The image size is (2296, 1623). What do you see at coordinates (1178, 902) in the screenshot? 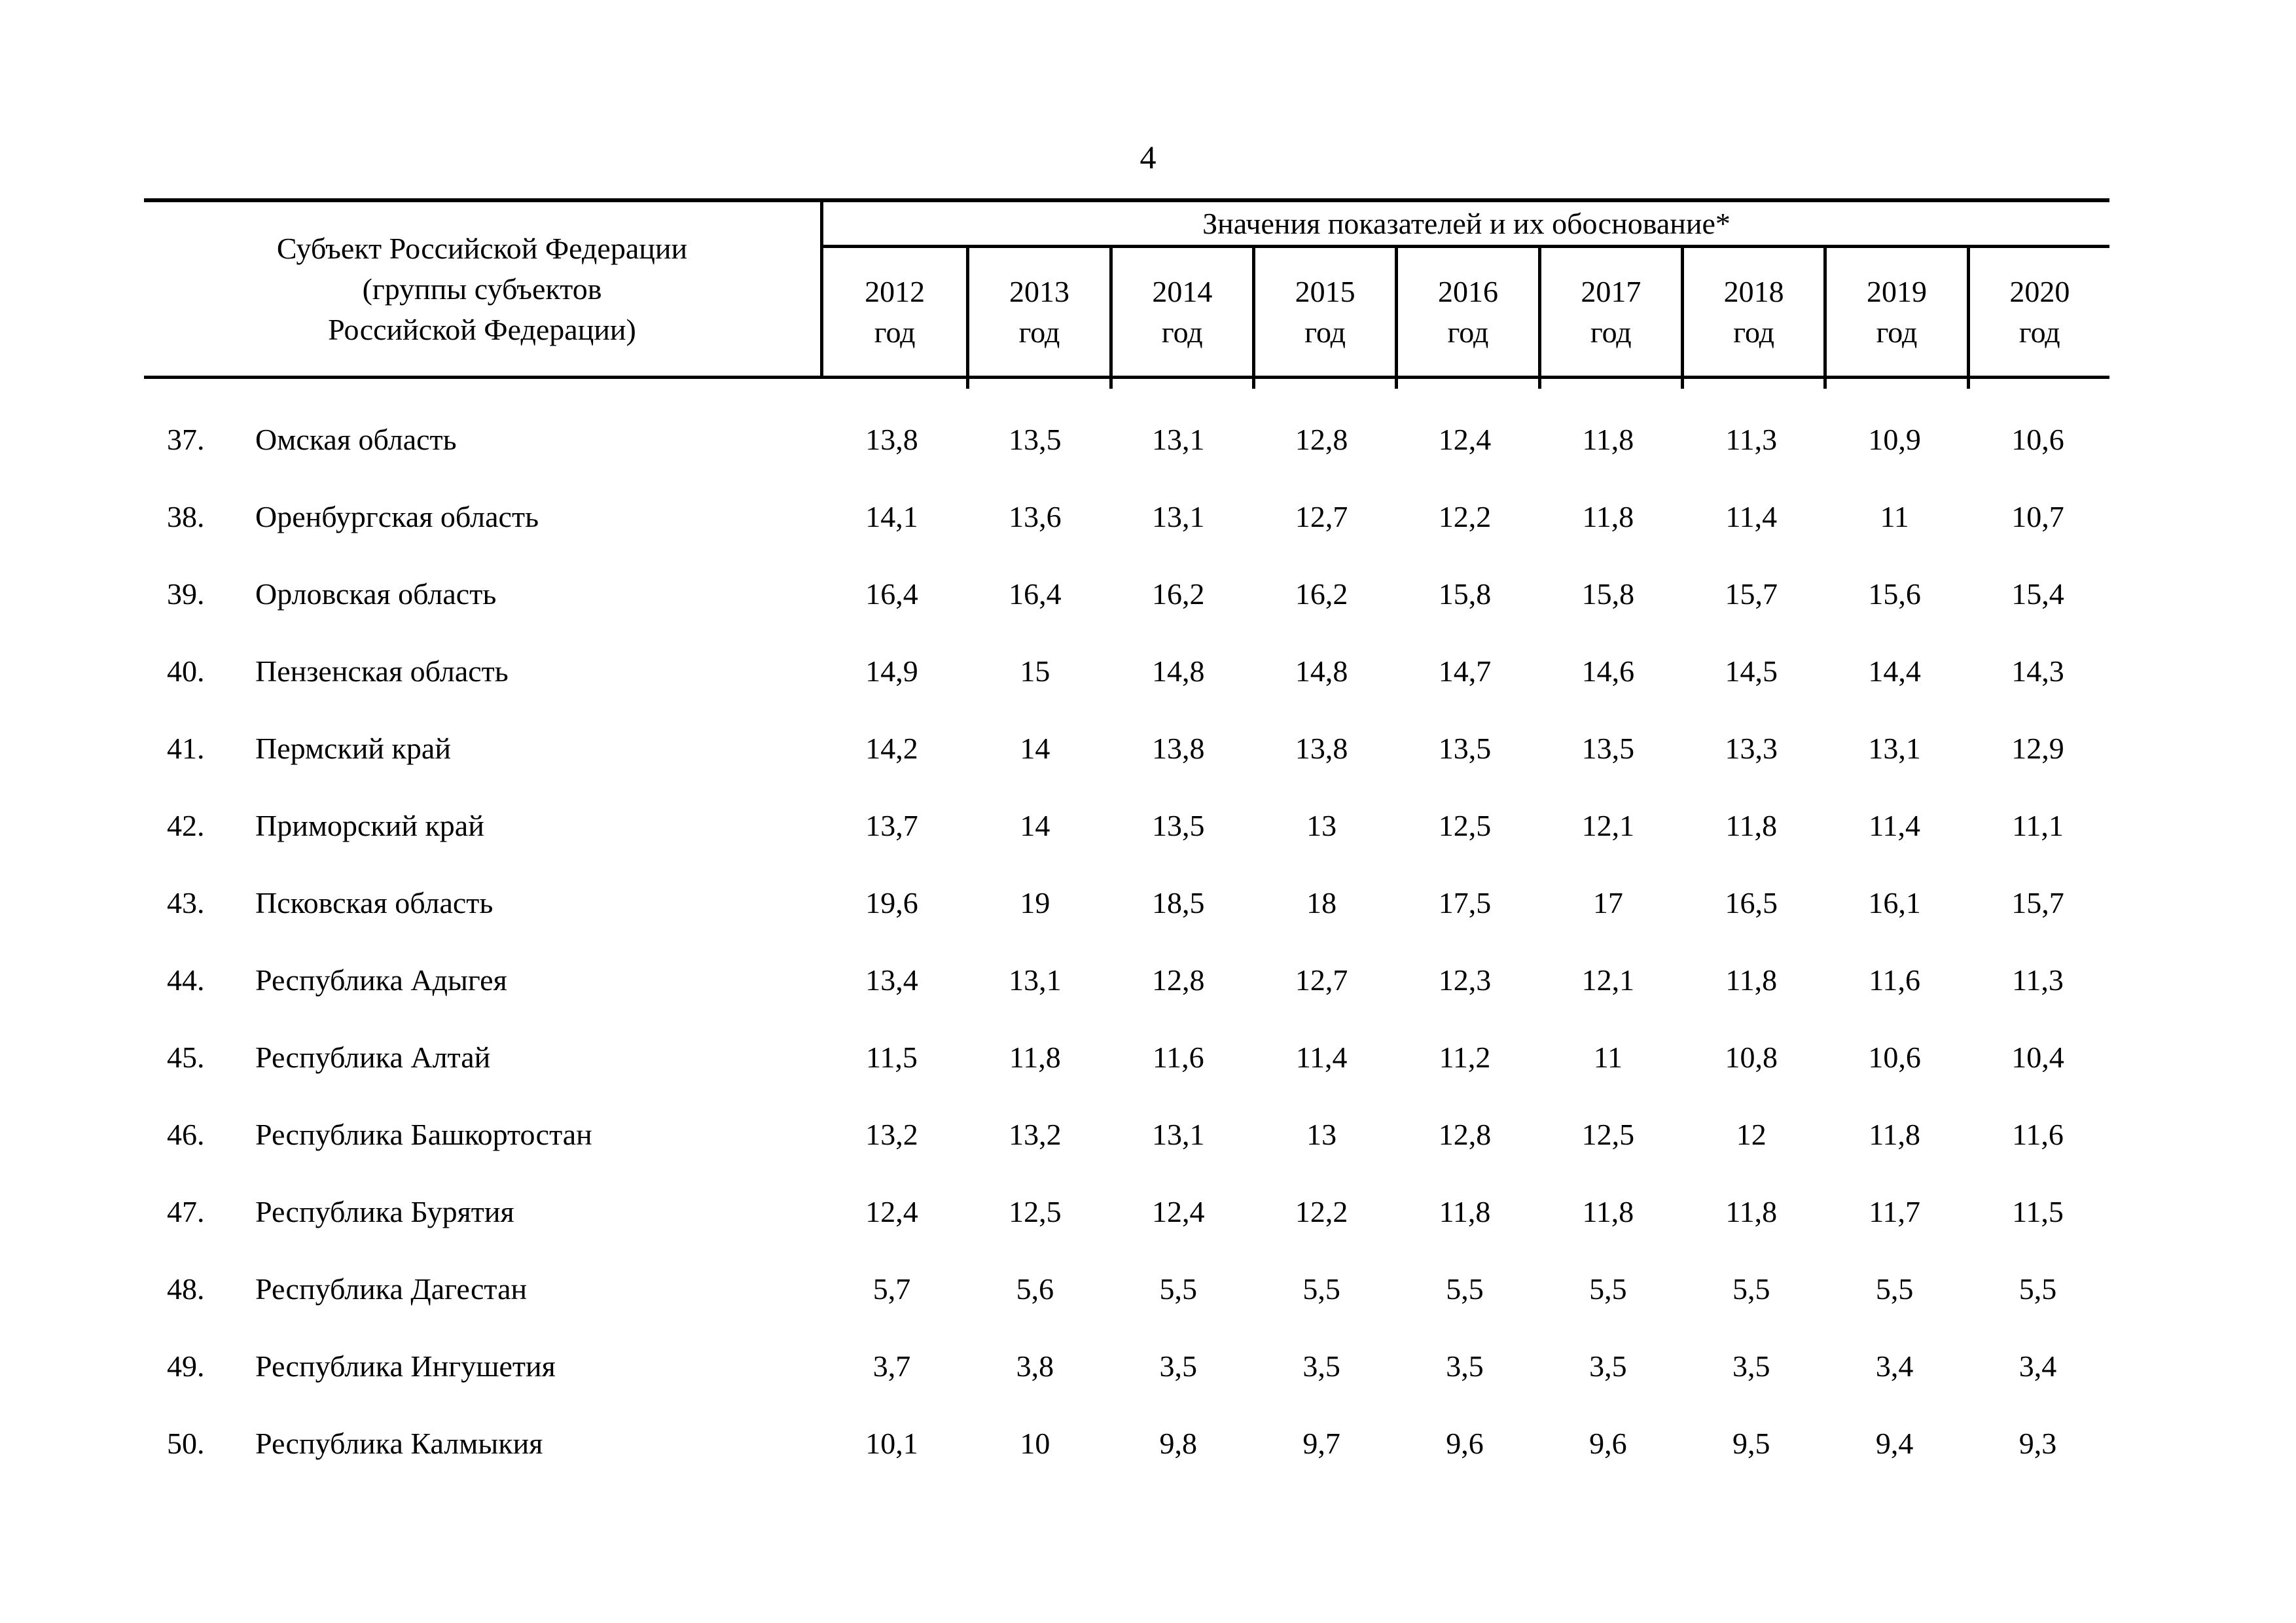
I see `value-cell: 18,5` at bounding box center [1178, 902].